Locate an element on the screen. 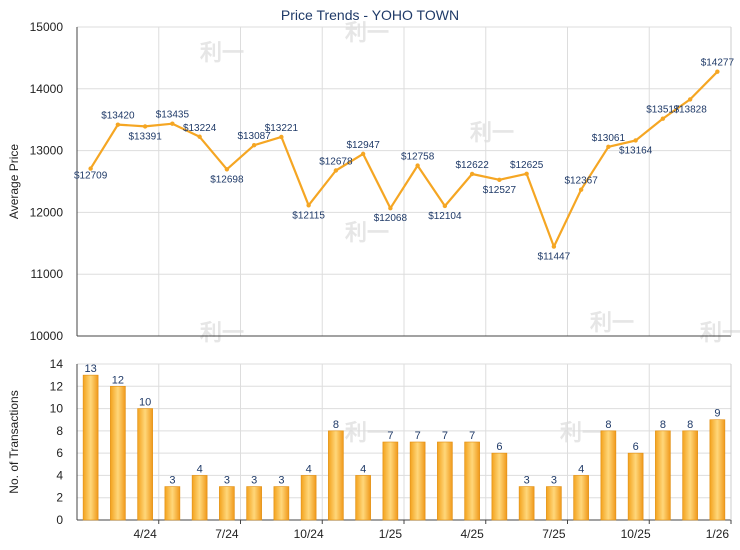 This screenshot has height=550, width=740. price-data-label: $13061 is located at coordinates (609, 138).